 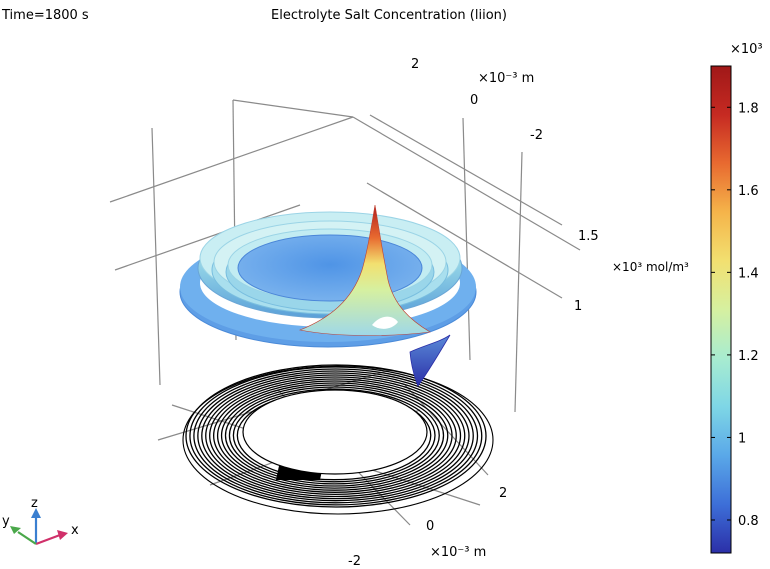 I want to click on outer-ring-line, so click(x=338, y=440).